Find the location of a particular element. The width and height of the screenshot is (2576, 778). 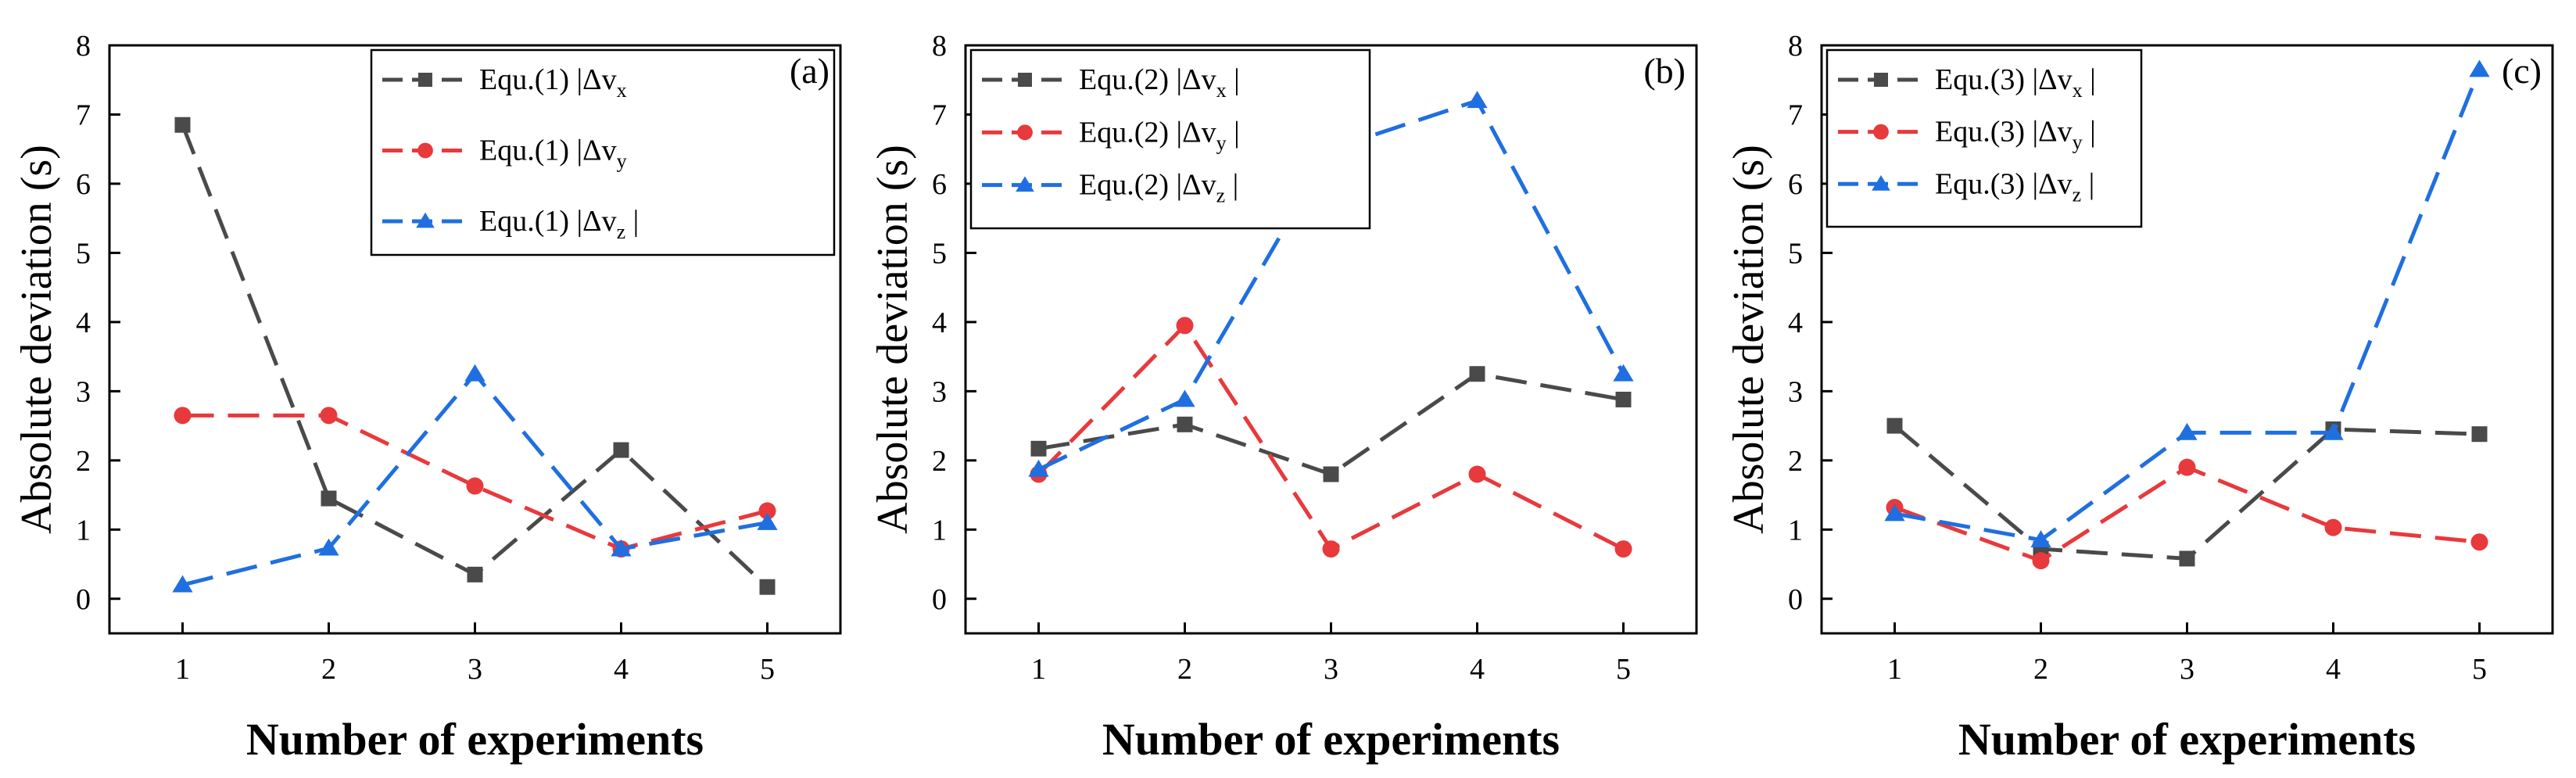

legend-box is located at coordinates (1170, 139).